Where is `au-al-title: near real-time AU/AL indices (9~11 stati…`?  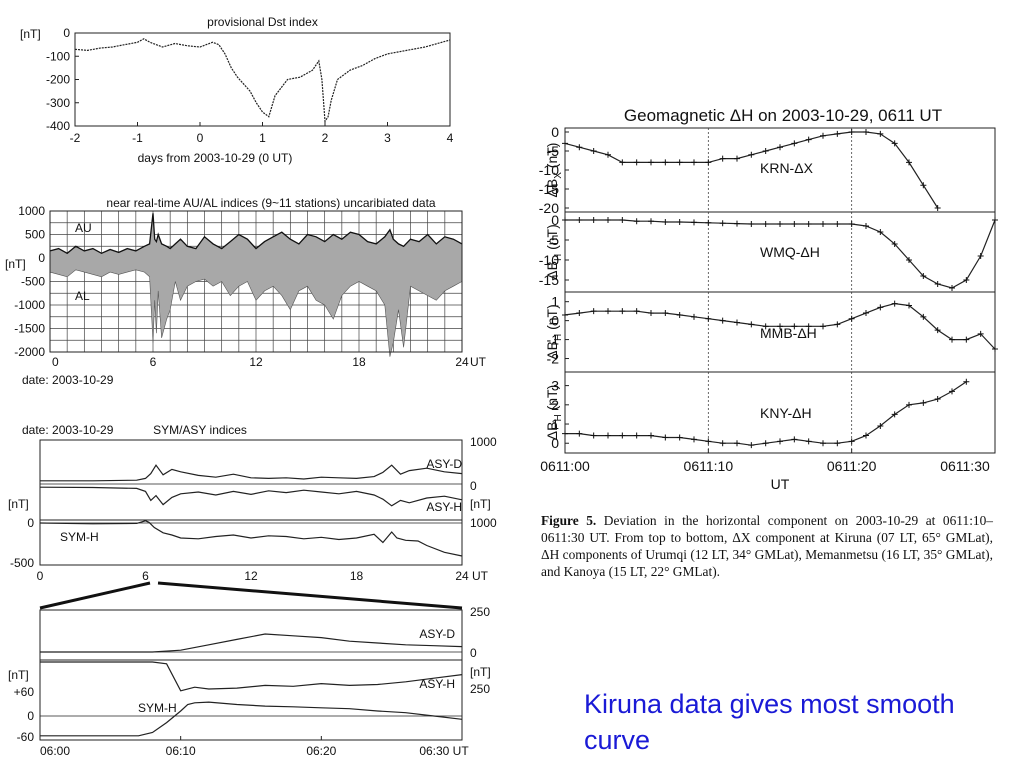
au-al-title: near real-time AU/AL indices (9~11 stati… is located at coordinates (271, 203).